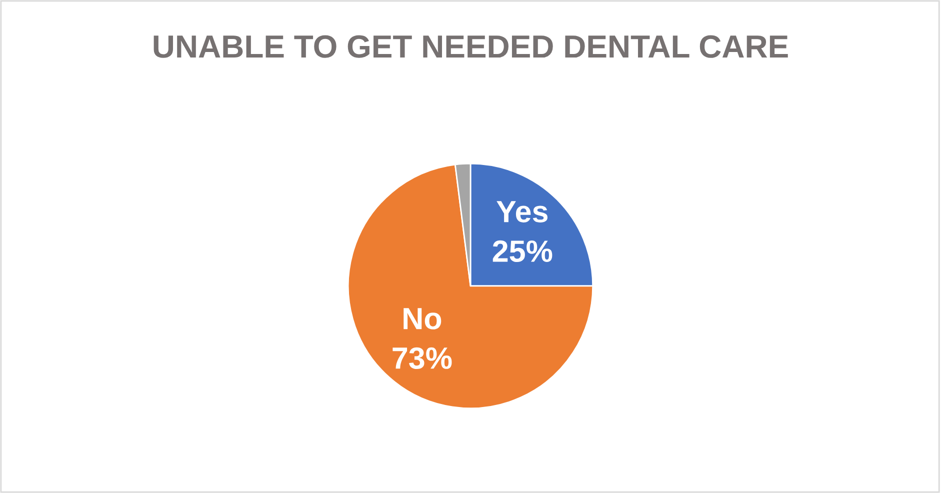  I want to click on pie-slice, so click(470, 286).